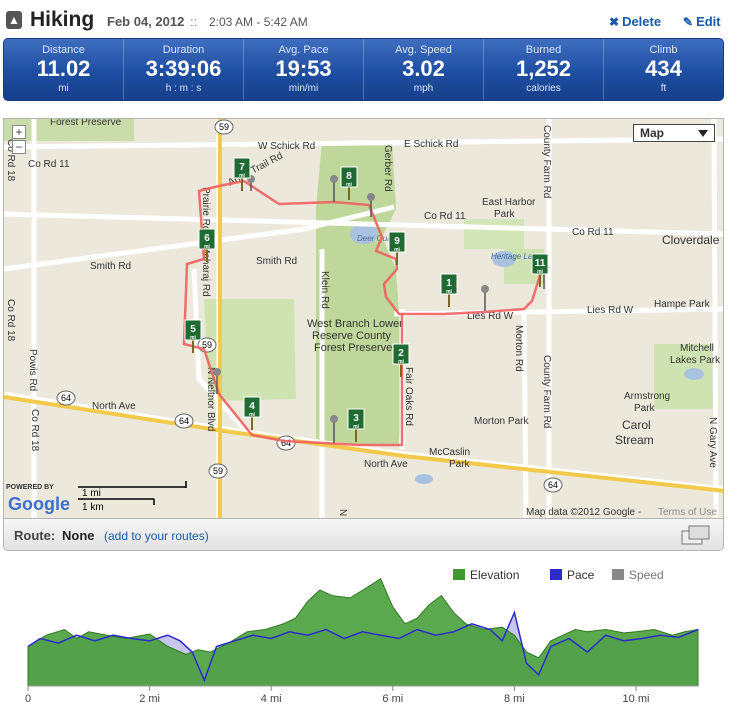 The width and height of the screenshot is (737, 714). I want to click on road-label: Co Rd 11, so click(49, 164).